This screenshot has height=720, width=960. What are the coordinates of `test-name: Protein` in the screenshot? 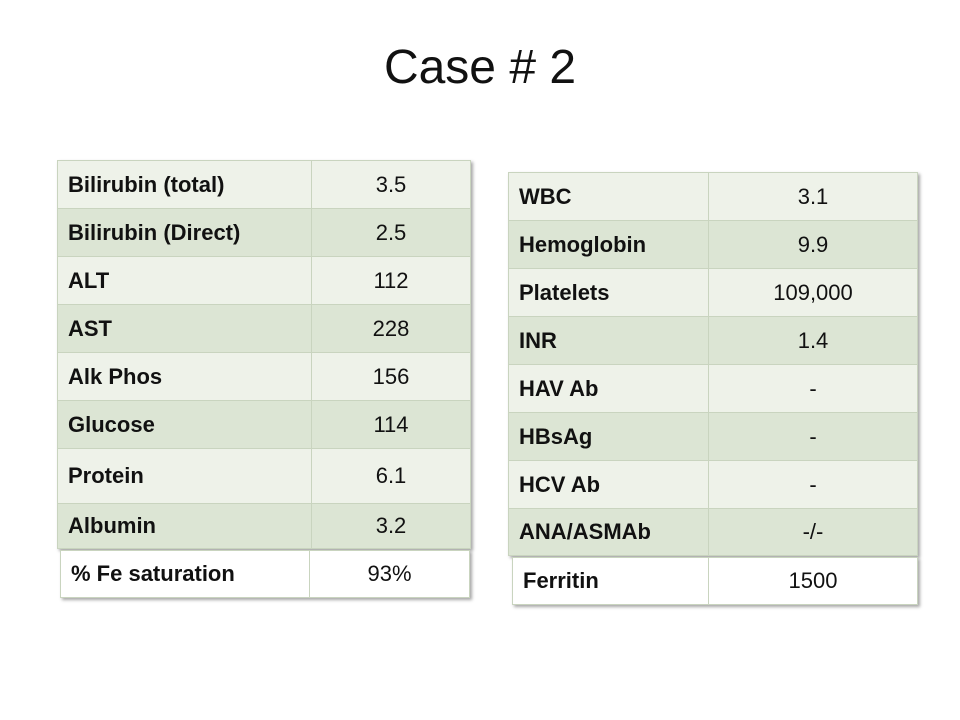 It's located at (184, 476).